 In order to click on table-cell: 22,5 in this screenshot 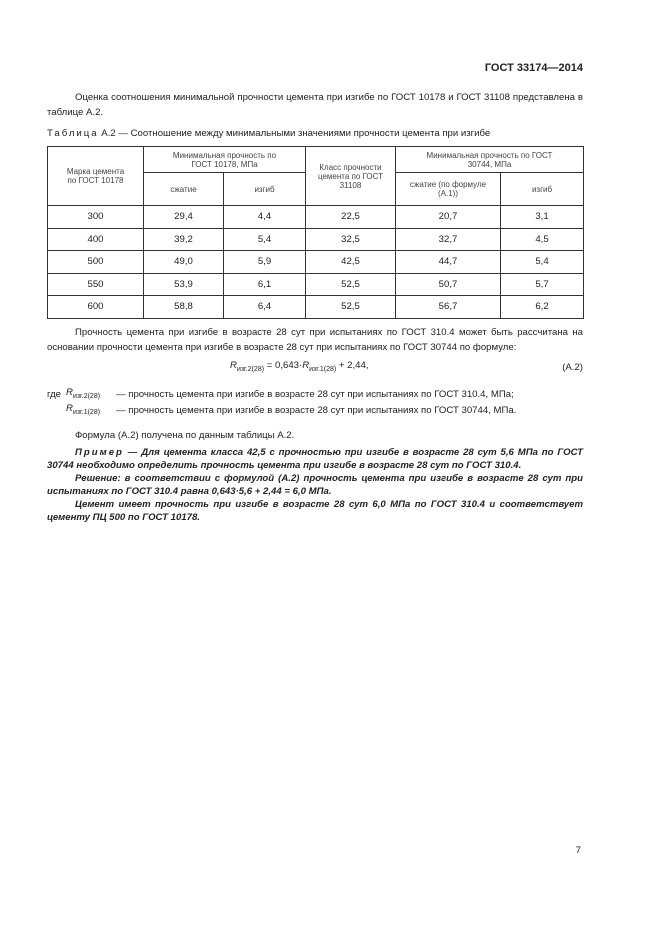, I will do `click(350, 217)`.